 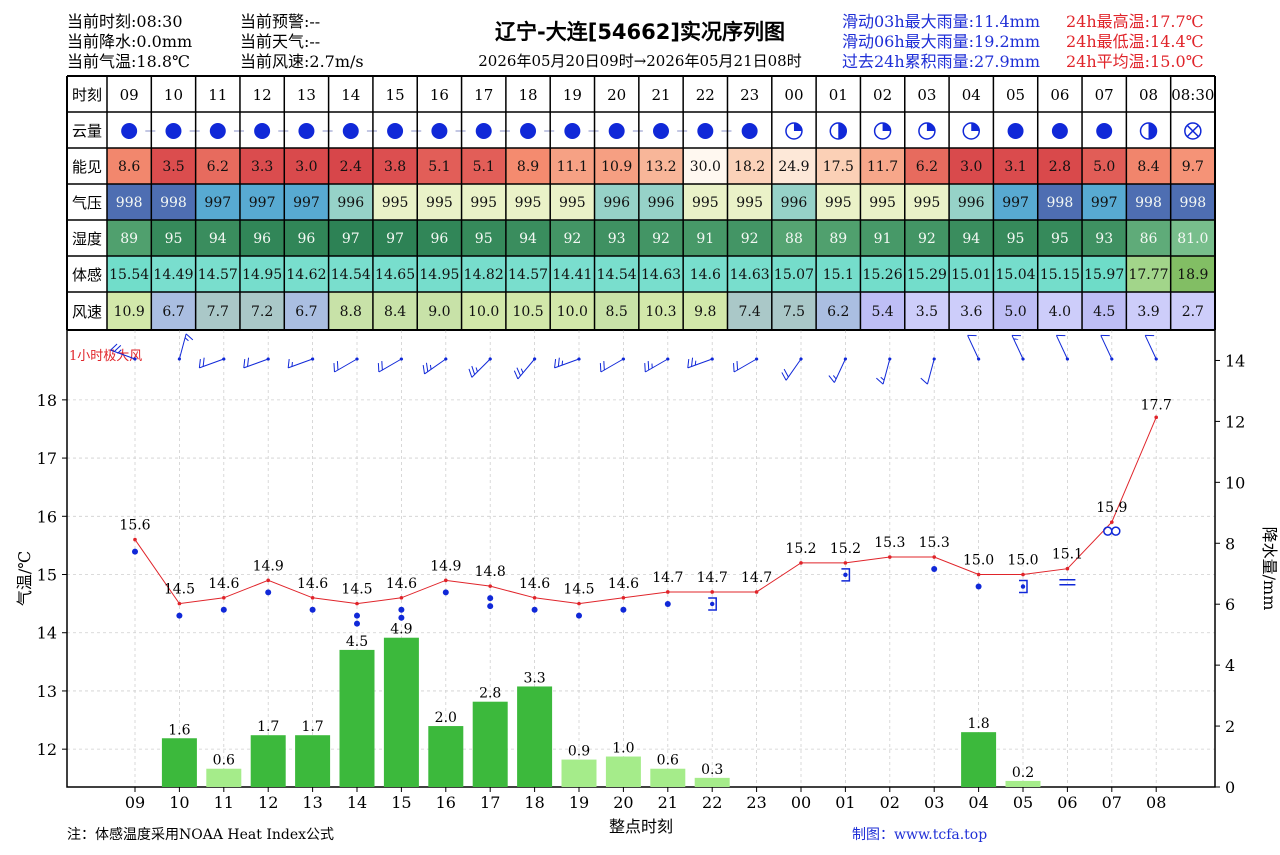 What do you see at coordinates (1015, 95) in the screenshot?
I see `hour-cell: 05` at bounding box center [1015, 95].